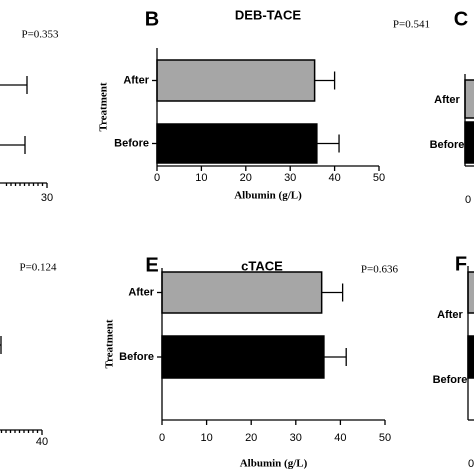 Image resolution: width=474 pixels, height=474 pixels. I want to click on panel-title: cTACE, so click(262, 265).